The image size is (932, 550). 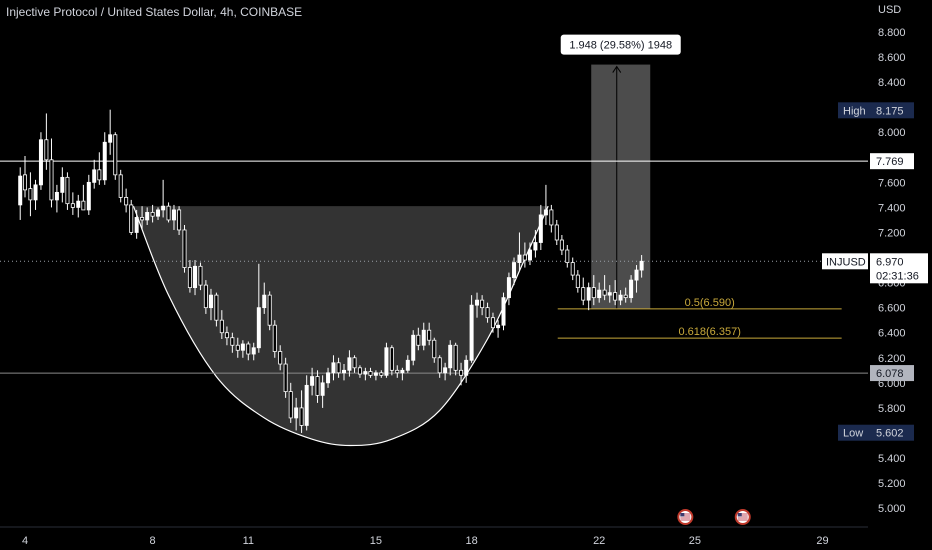 What do you see at coordinates (376, 541) in the screenshot?
I see `x-tick-label: 15` at bounding box center [376, 541].